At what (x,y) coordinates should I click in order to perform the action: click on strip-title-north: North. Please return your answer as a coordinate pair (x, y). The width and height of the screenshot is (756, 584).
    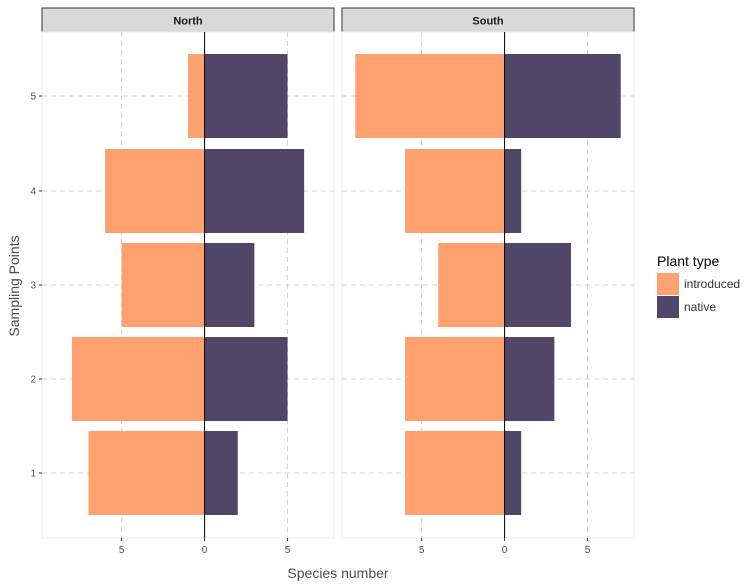
    Looking at the image, I should click on (188, 22).